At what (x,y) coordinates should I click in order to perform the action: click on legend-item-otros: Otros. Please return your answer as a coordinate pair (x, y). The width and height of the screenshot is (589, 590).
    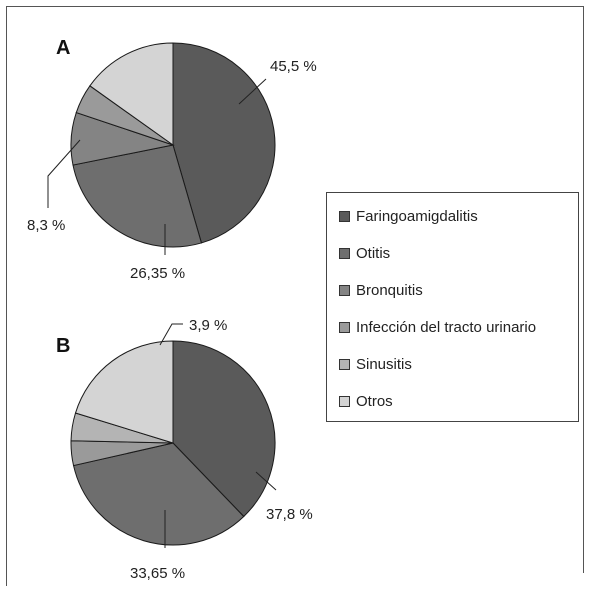
    Looking at the image, I should click on (366, 401).